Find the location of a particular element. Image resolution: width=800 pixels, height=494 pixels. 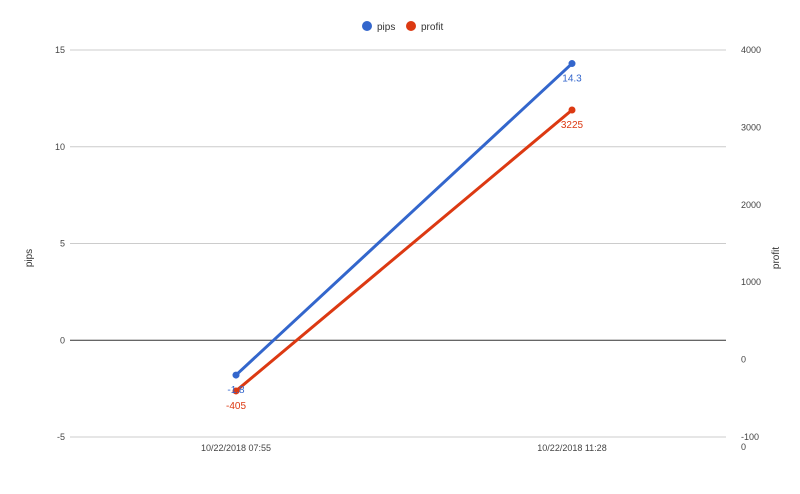

data-label-profit: -405 is located at coordinates (236, 406).